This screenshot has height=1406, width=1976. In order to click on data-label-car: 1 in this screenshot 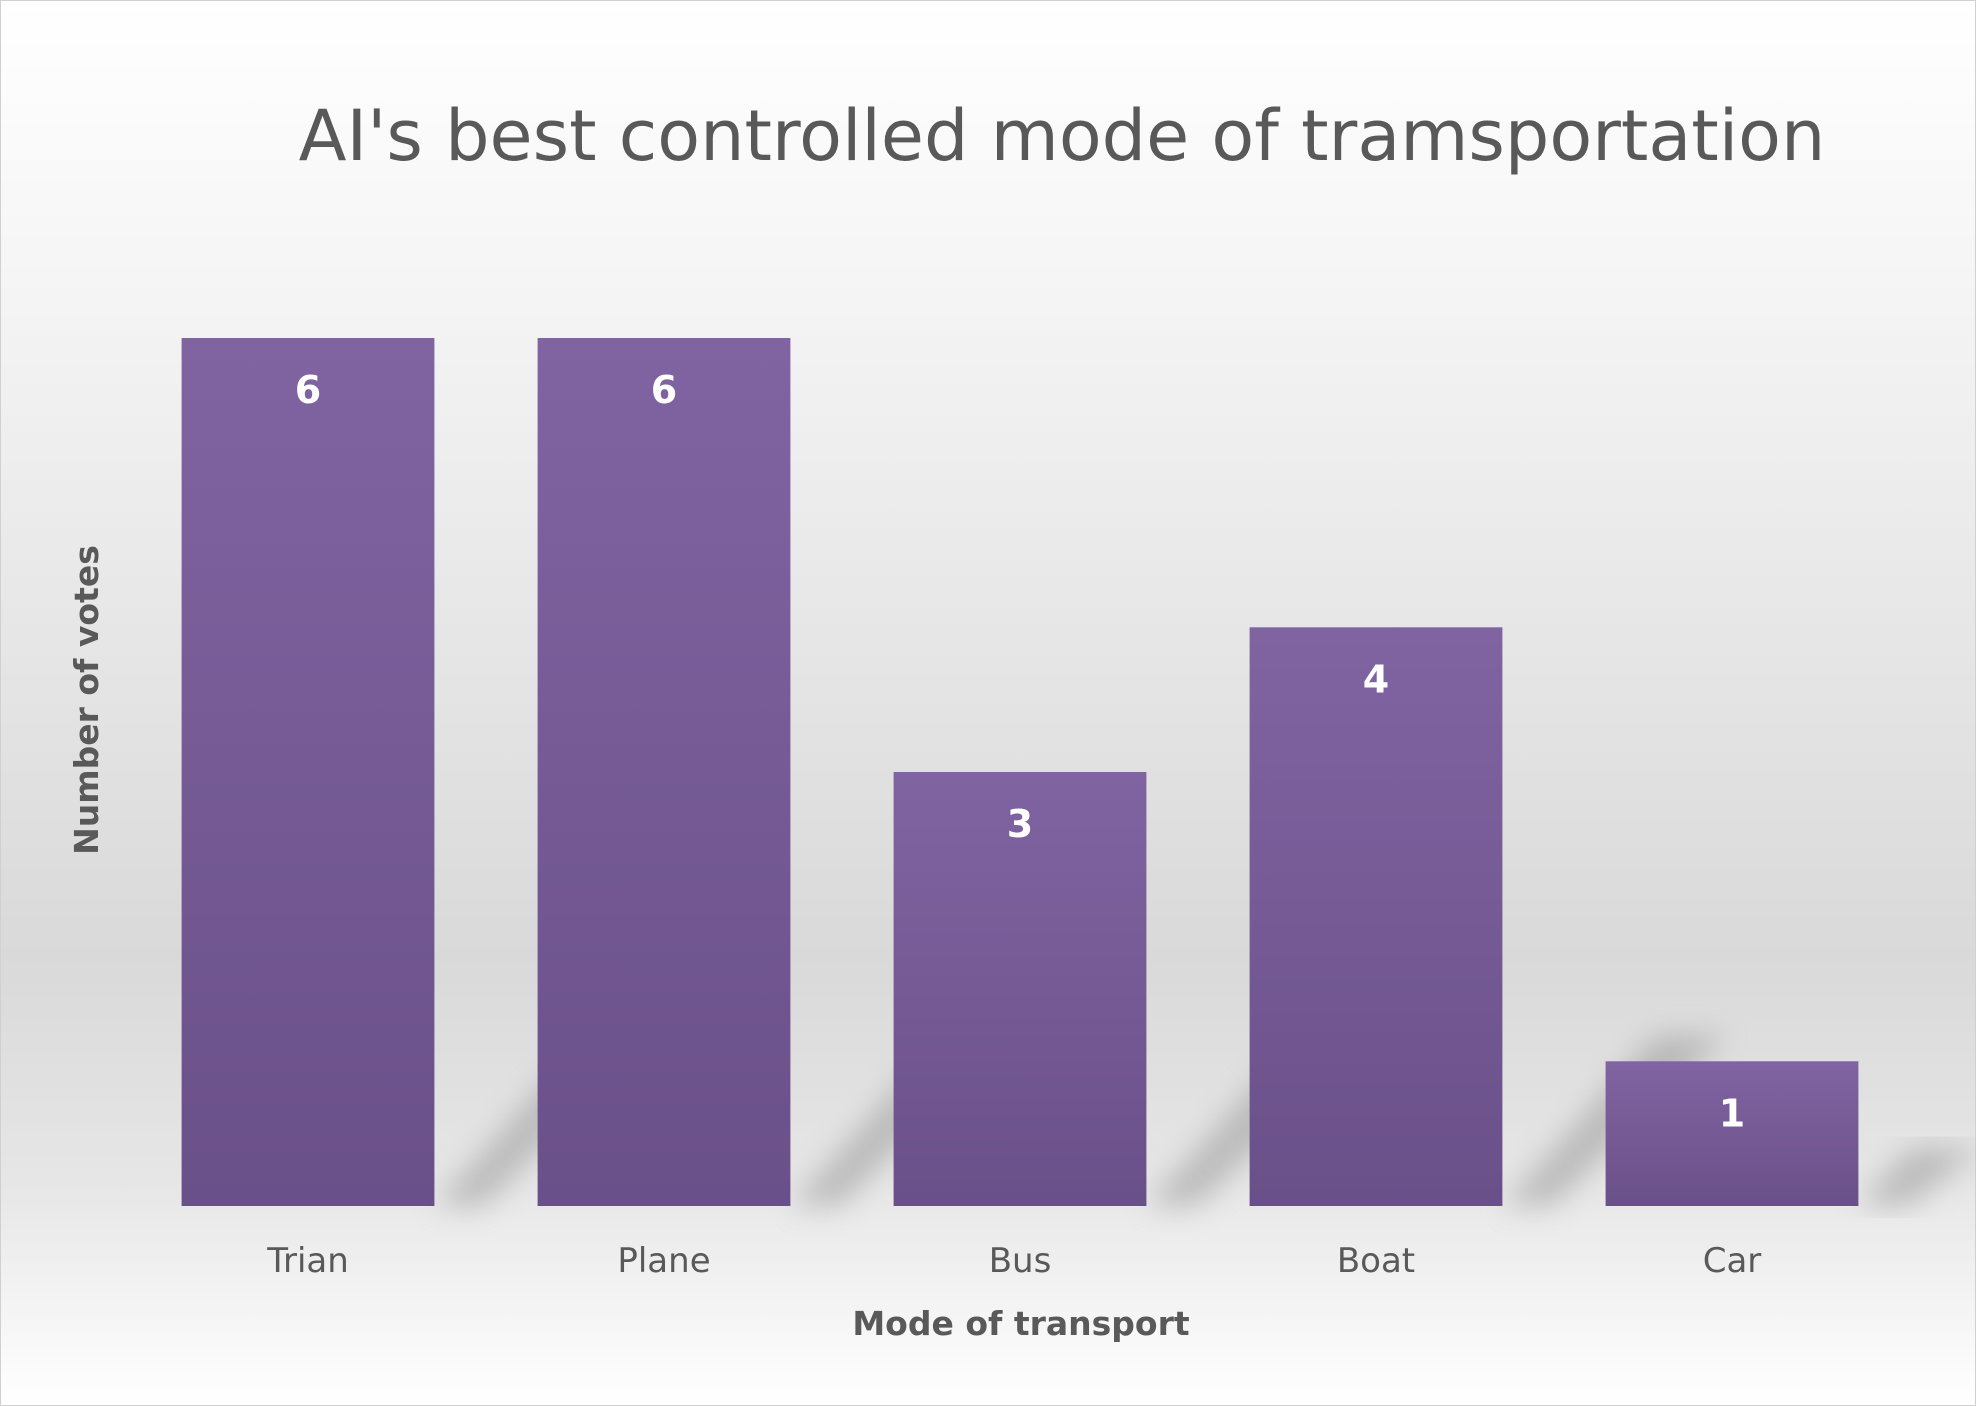, I will do `click(1732, 1113)`.